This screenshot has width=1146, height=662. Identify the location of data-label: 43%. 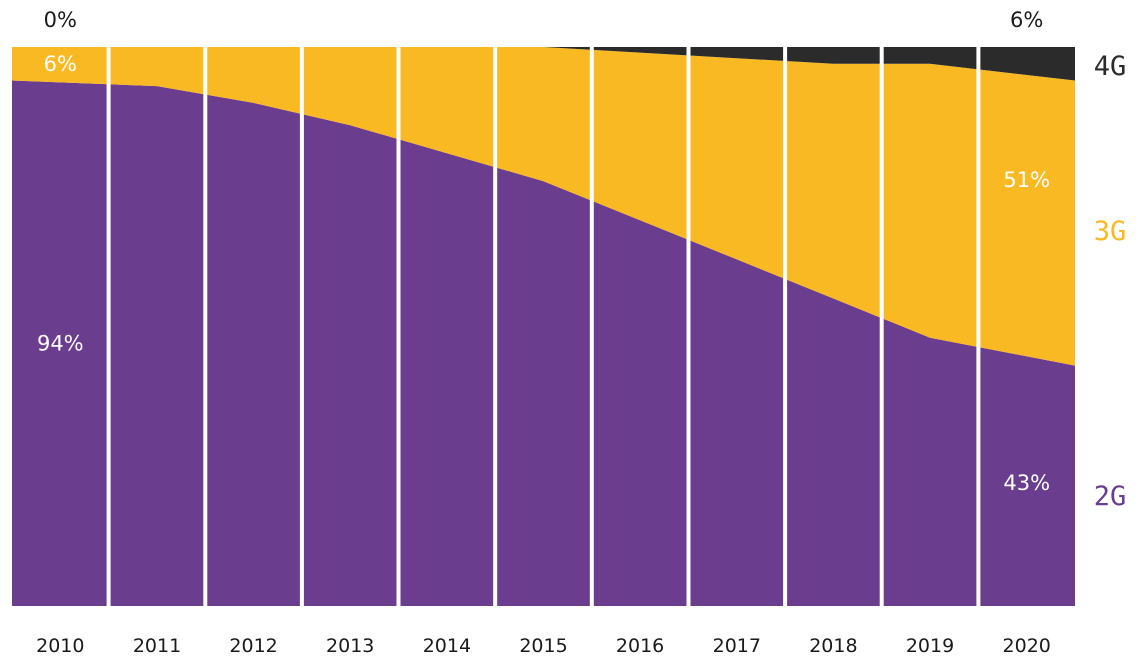
(1026, 483).